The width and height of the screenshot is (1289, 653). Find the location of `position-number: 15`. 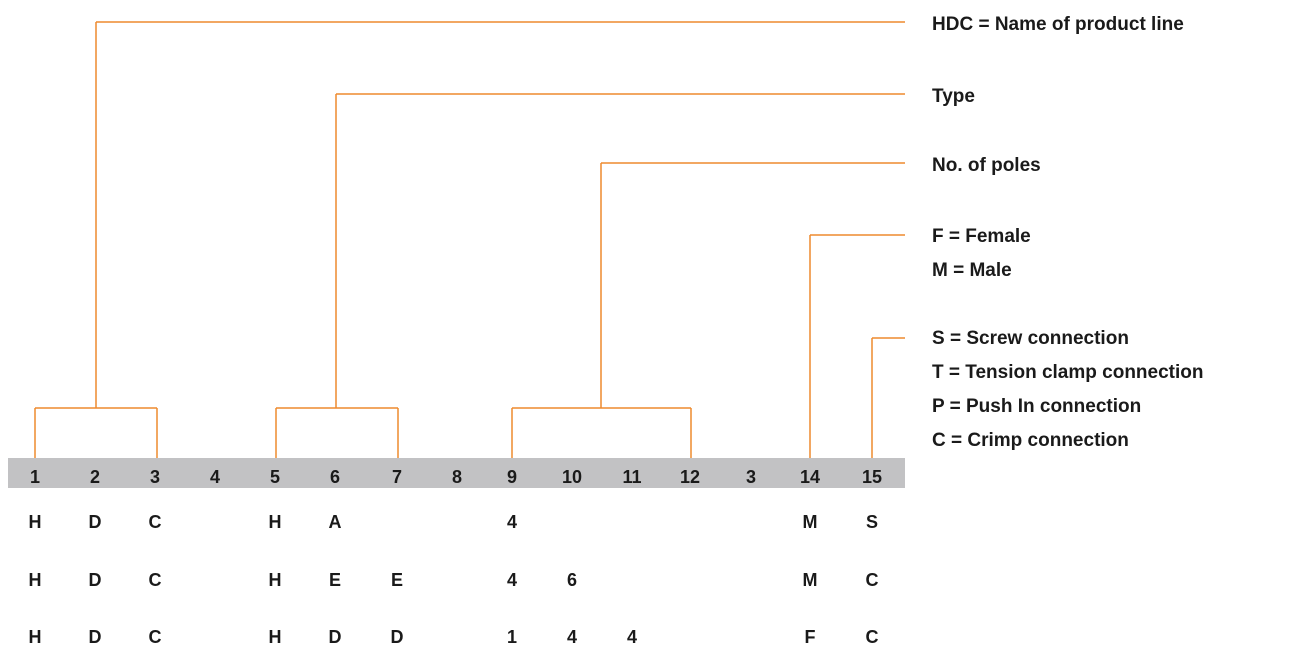

position-number: 15 is located at coordinates (872, 477).